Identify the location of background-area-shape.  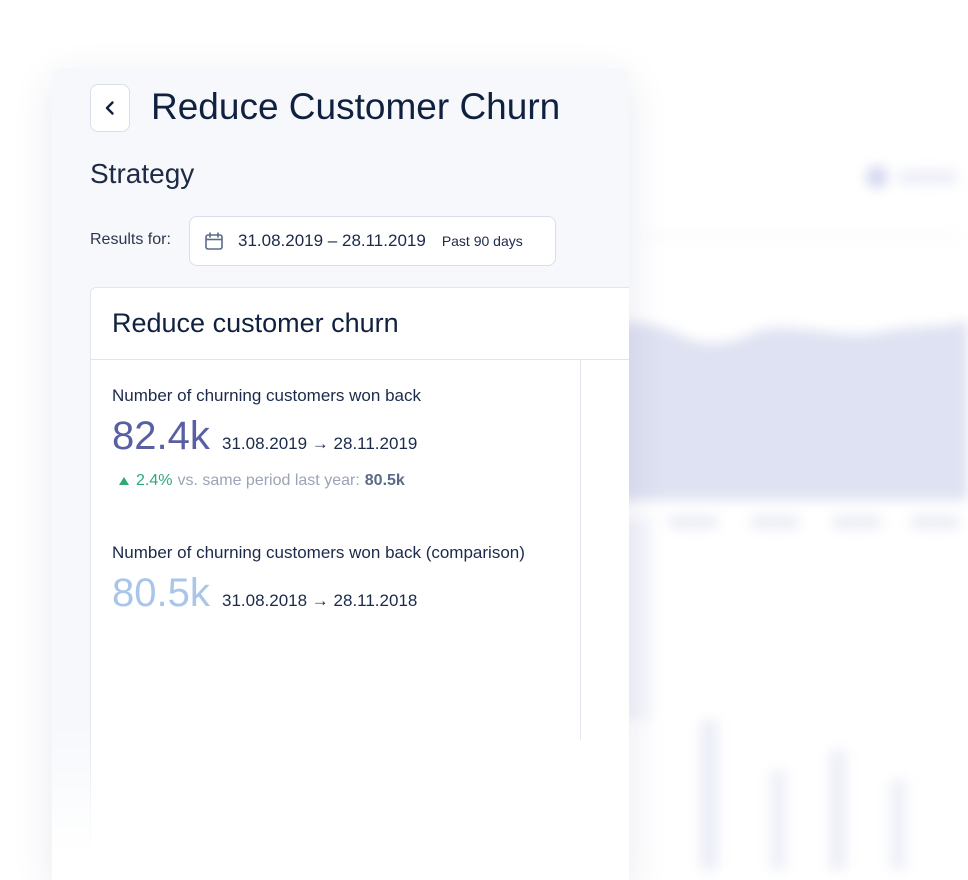
(764, 410).